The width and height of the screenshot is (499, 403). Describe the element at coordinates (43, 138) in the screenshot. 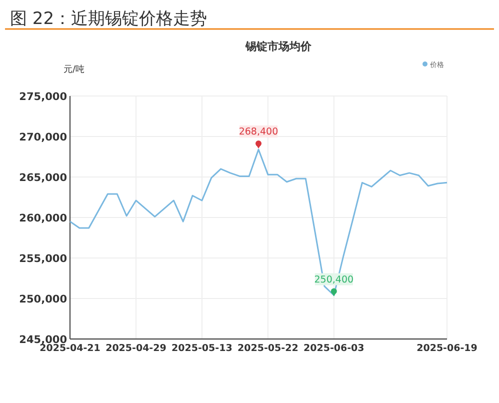

I see `y-tick-label: 270,000` at that location.